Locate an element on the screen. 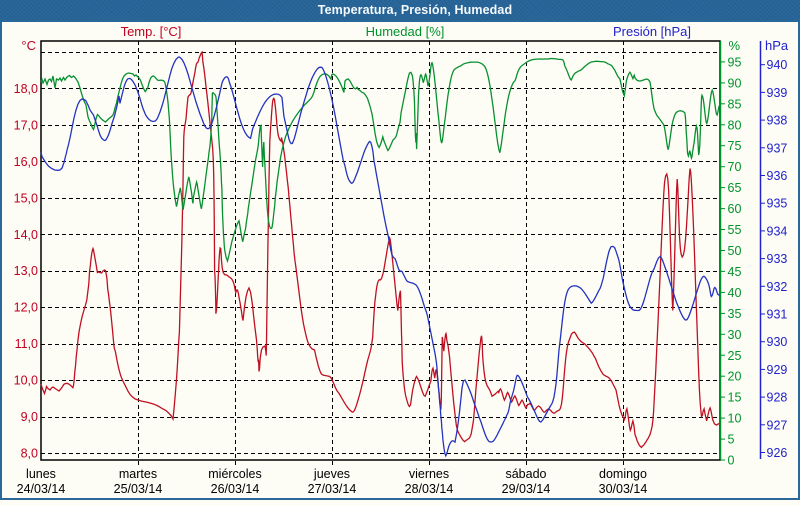  svg-text: 927 is located at coordinates (777, 425).